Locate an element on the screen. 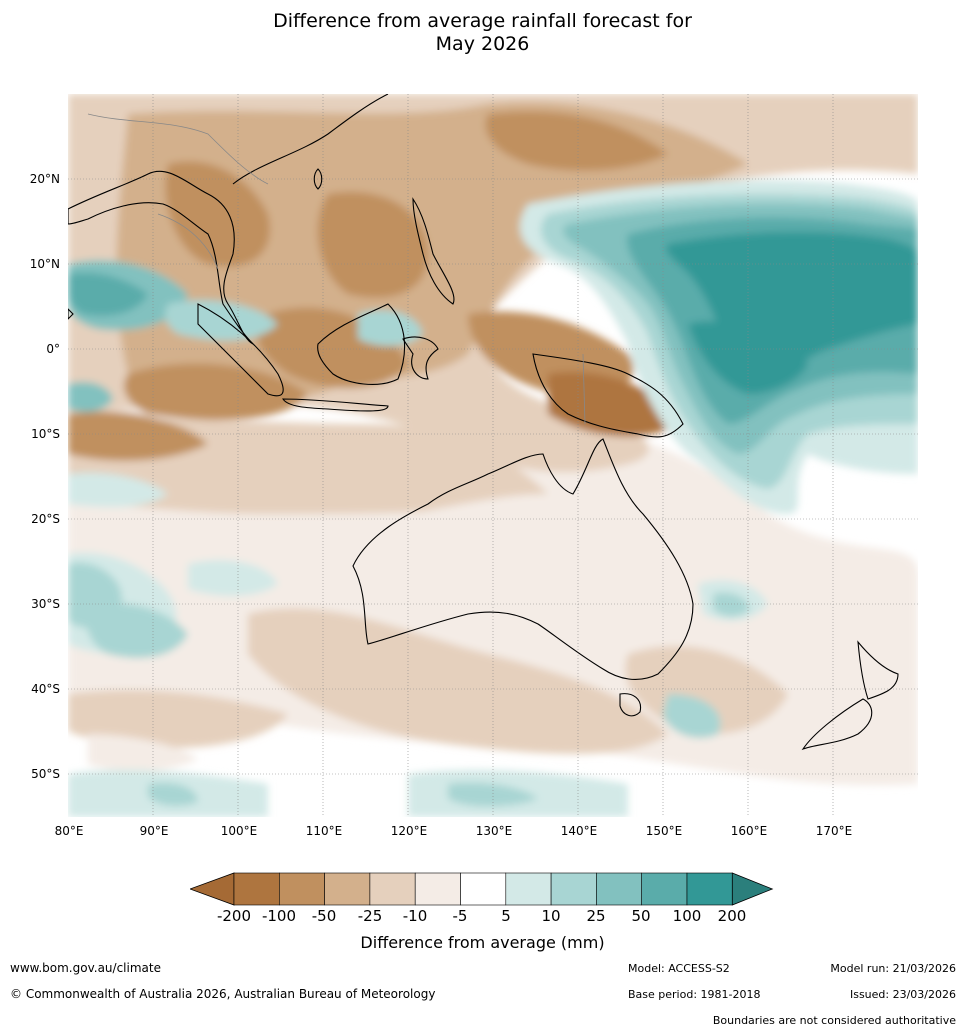 The height and width of the screenshot is (1035, 965). taiwan-coast is located at coordinates (318, 179).